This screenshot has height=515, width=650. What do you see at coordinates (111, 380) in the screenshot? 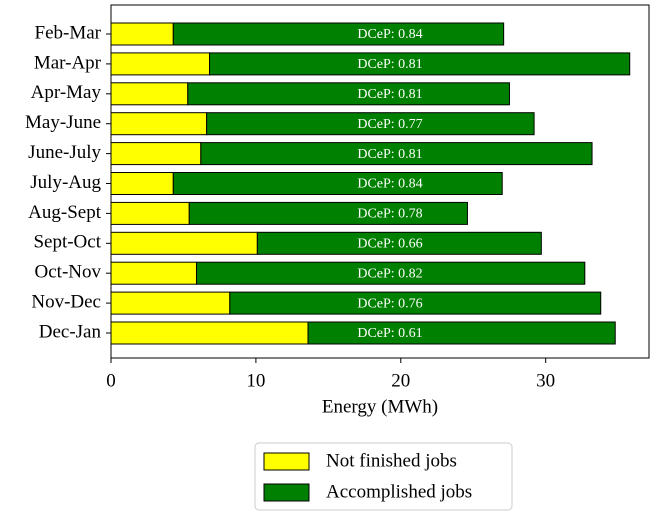
I see `x-tick-label: 0` at bounding box center [111, 380].